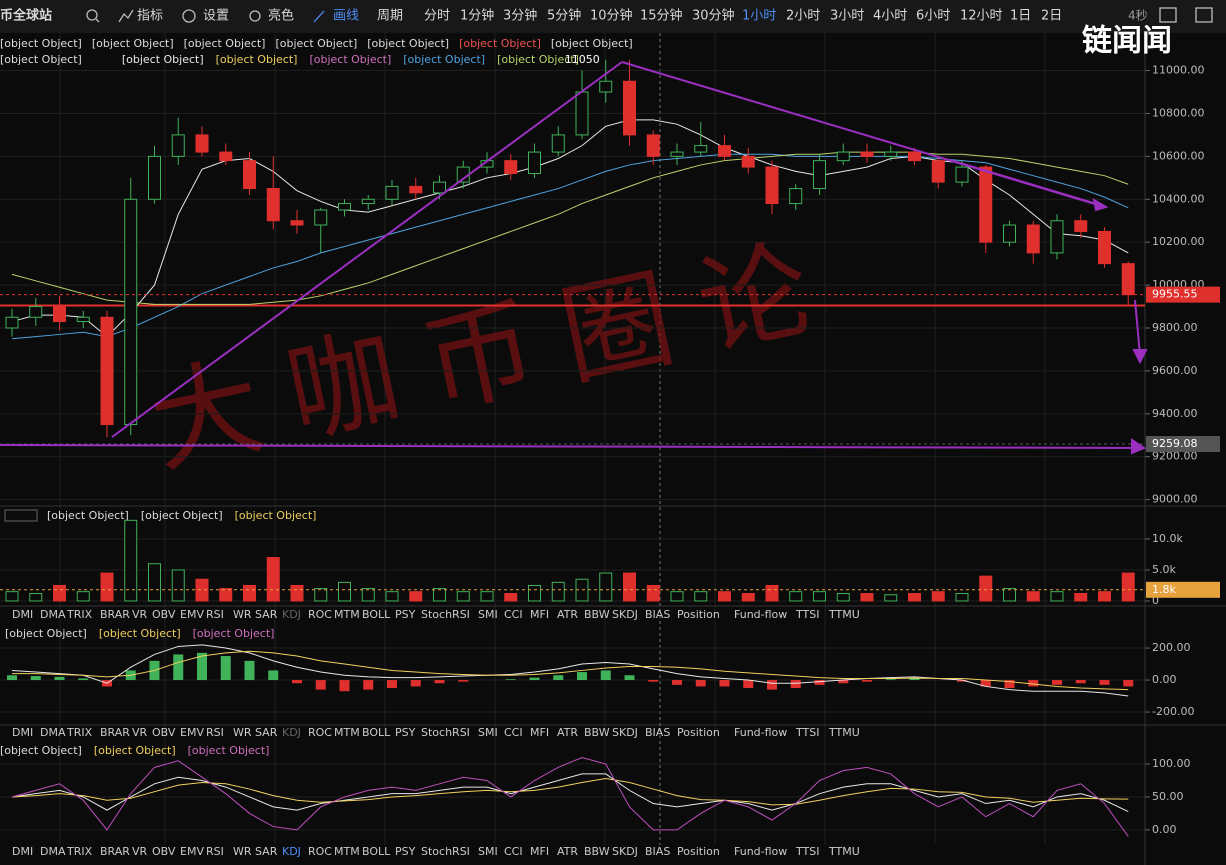 The height and width of the screenshot is (865, 1226). Describe the element at coordinates (150, 16) in the screenshot. I see `tool-button: 指标` at that location.